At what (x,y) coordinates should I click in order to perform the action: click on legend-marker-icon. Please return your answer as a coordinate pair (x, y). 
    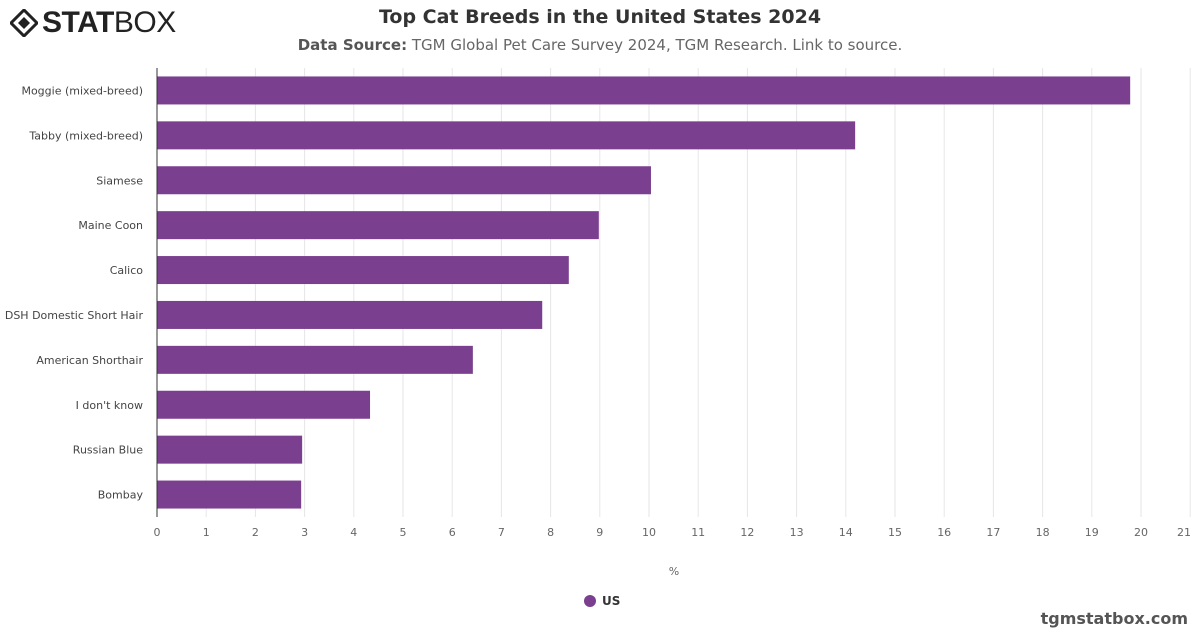
    Looking at the image, I should click on (590, 601).